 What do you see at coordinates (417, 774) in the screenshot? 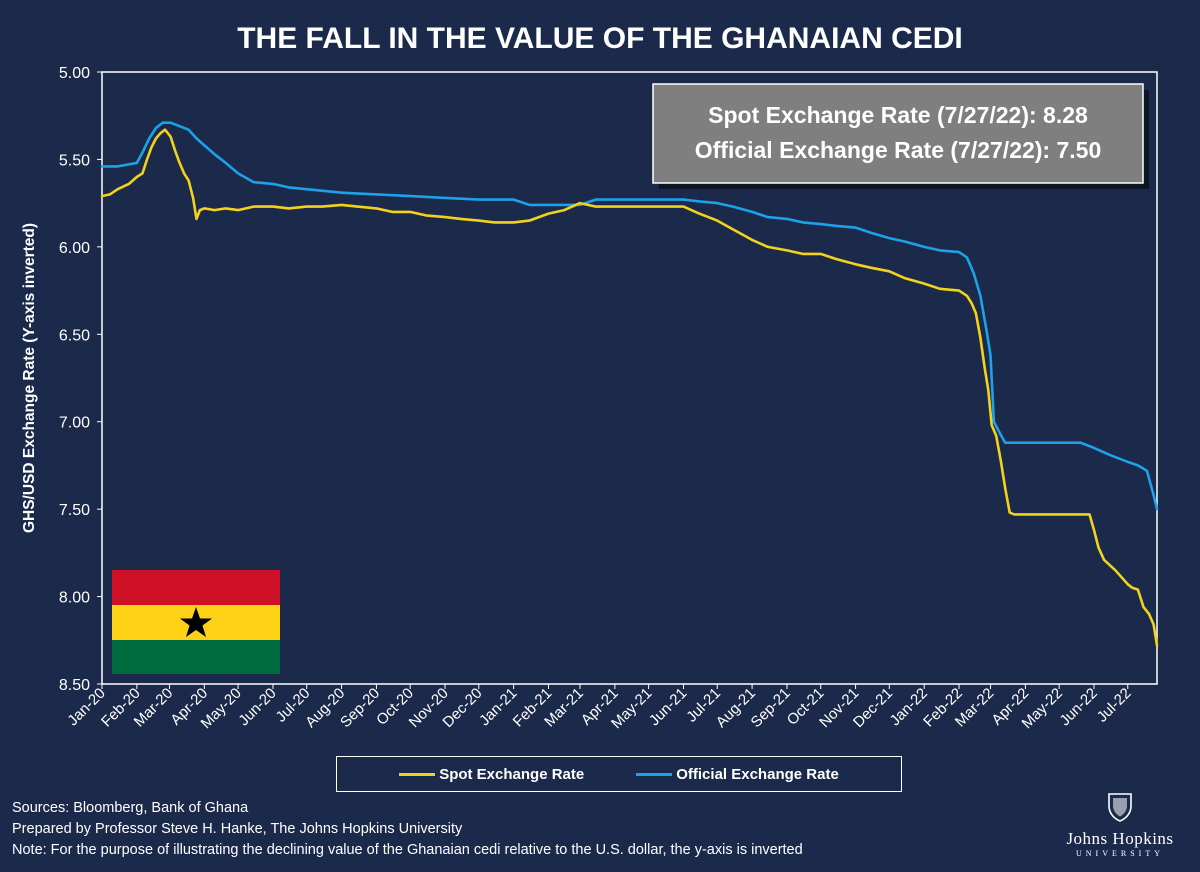
I see `legend-swatch-spot` at bounding box center [417, 774].